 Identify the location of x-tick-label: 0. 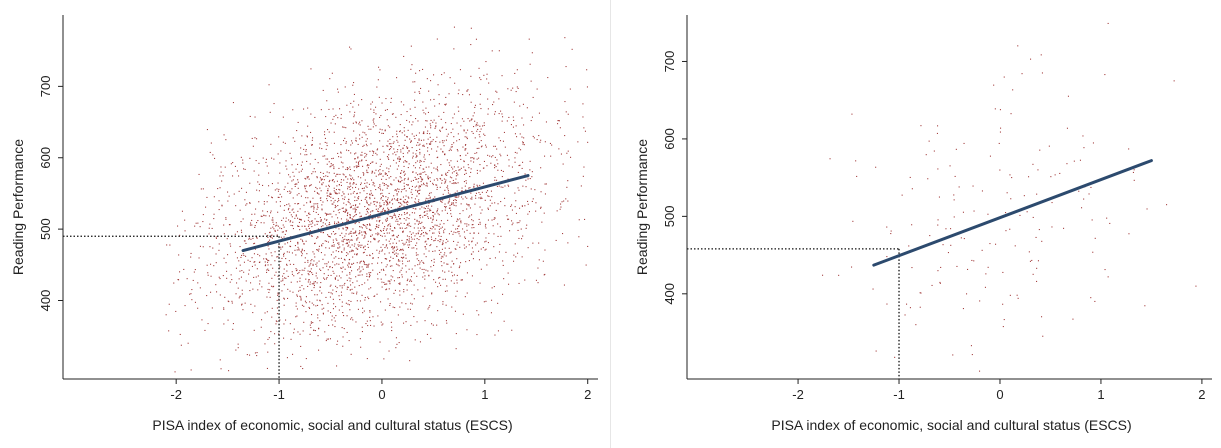
(381, 394).